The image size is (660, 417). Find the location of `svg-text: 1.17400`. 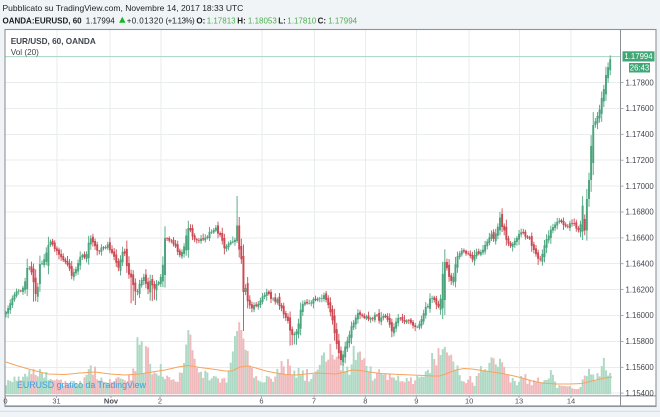

svg-text: 1.17400 is located at coordinates (640, 134).